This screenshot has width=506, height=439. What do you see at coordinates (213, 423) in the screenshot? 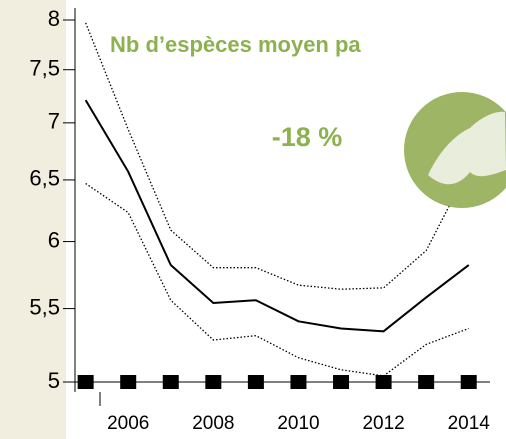
I see `x-tick-label: 2008` at bounding box center [213, 423].